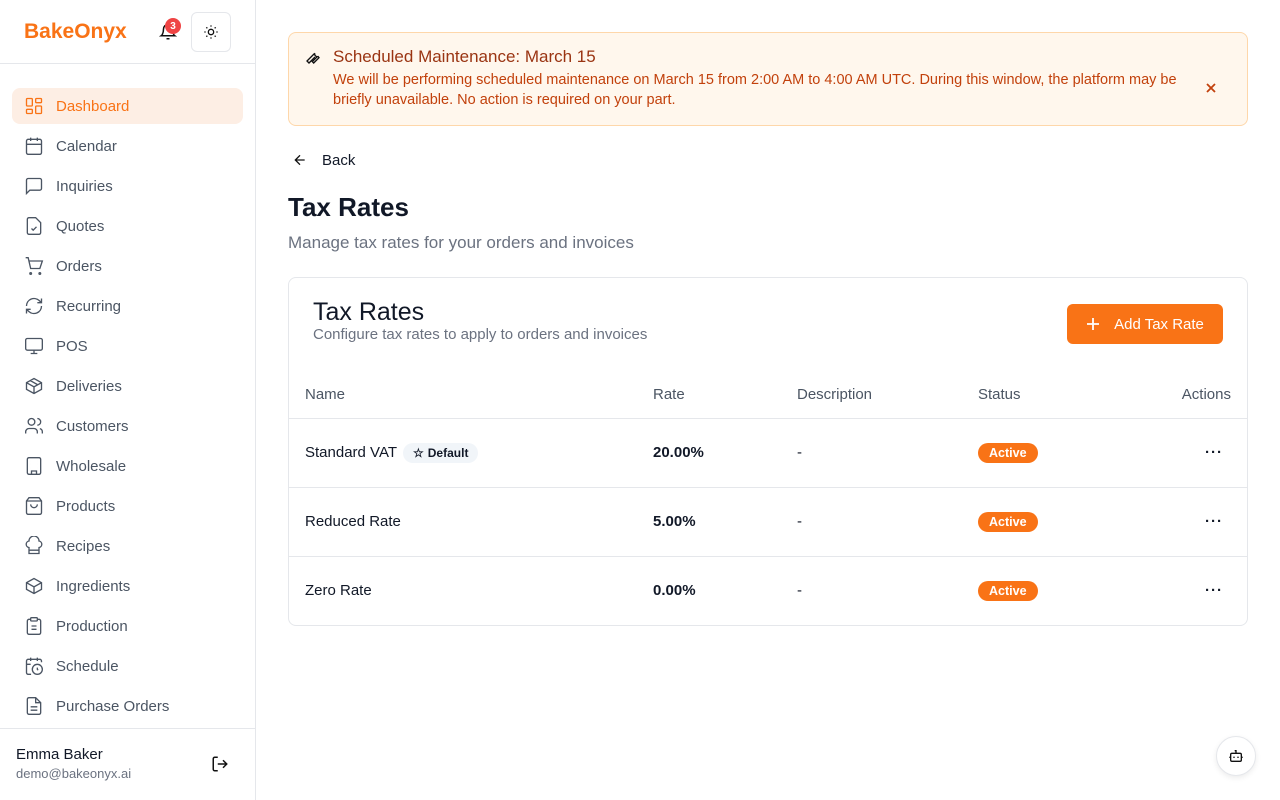 The width and height of the screenshot is (1280, 800). What do you see at coordinates (464, 56) in the screenshot?
I see `alert-title: Scheduled Maintenance: March 15` at bounding box center [464, 56].